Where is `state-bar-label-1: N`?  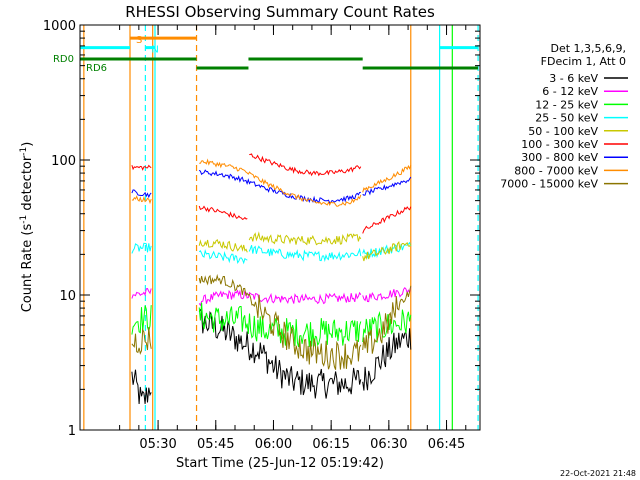
state-bar-label-1: N is located at coordinates (154, 50).